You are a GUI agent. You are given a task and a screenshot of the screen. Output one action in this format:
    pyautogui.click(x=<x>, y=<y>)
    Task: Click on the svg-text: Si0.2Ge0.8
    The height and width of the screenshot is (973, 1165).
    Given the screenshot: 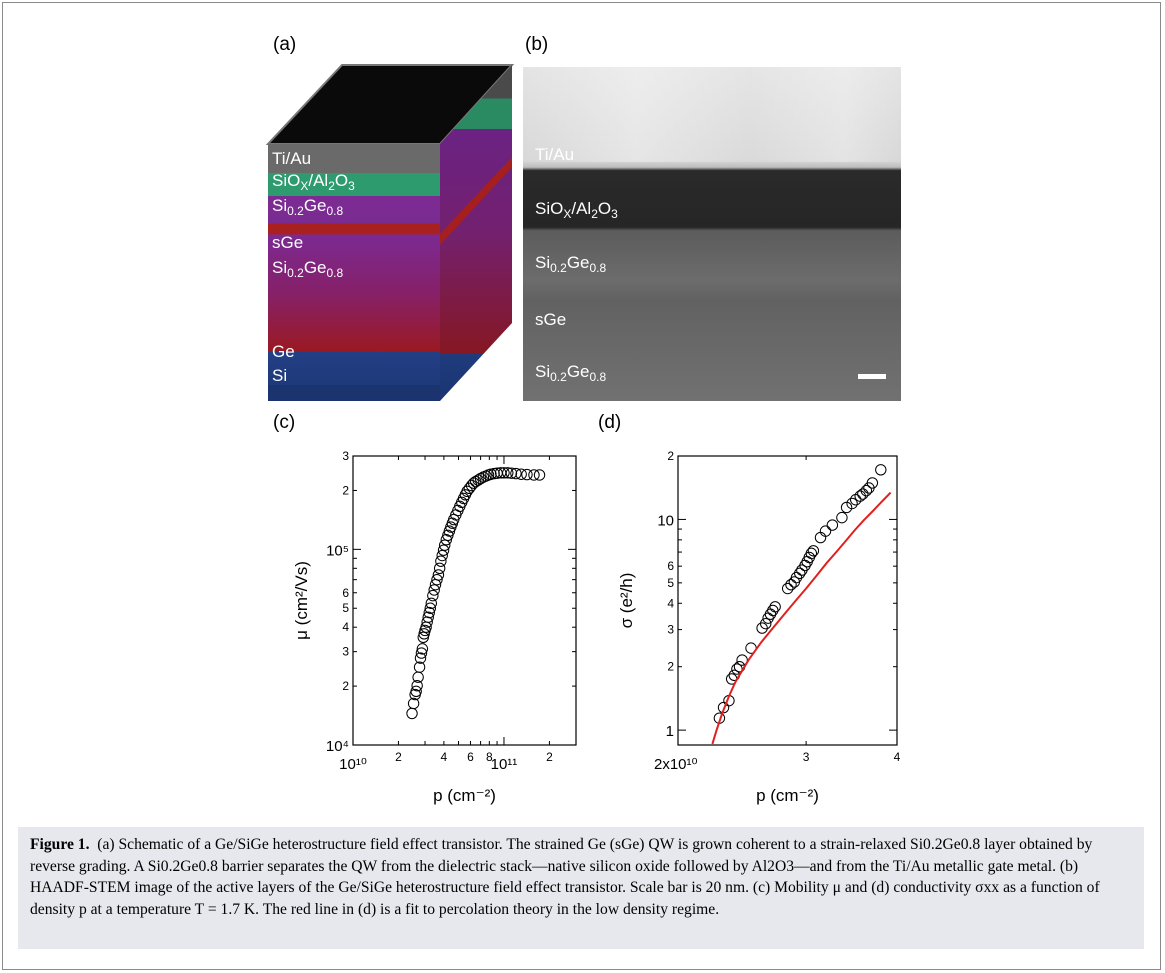 What is the action you would take?
    pyautogui.click(x=571, y=373)
    